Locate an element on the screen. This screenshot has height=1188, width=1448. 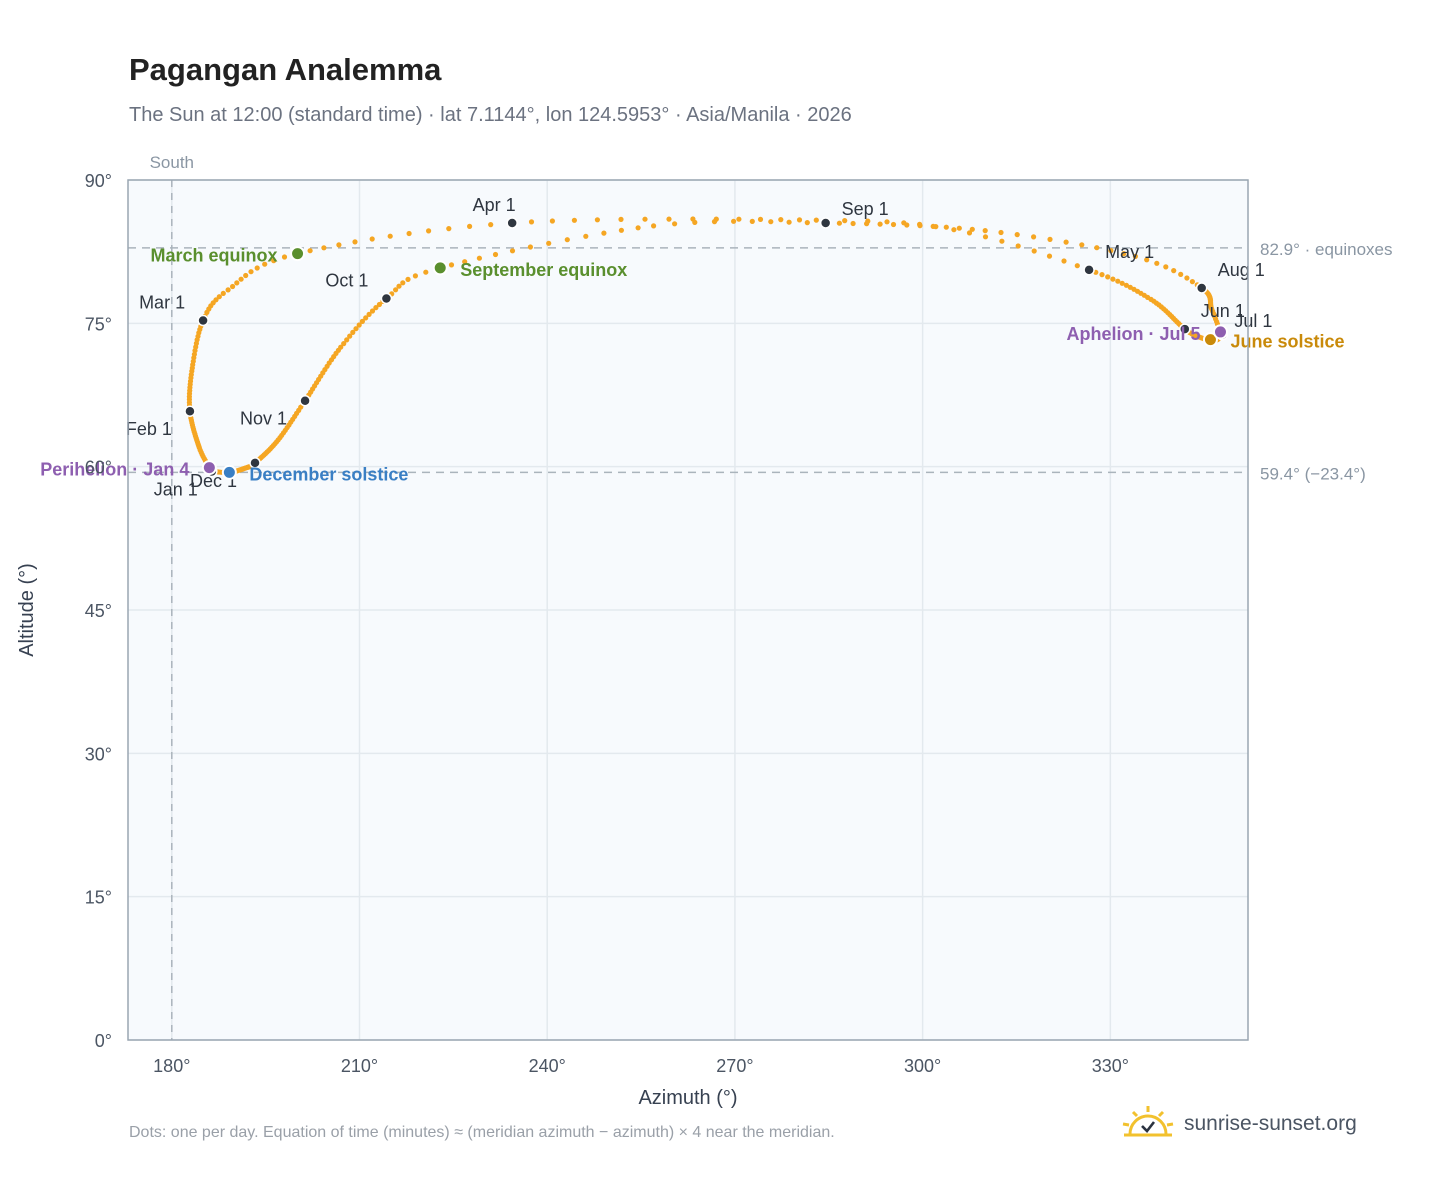
month-label: Jun 1 is located at coordinates (1223, 311).